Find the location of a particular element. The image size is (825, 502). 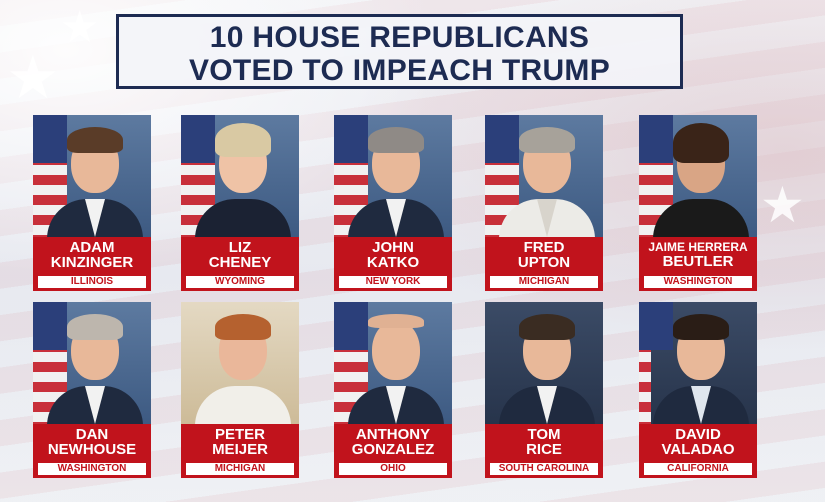

member-label: DAVID VALADAO CALIFORNIA is located at coordinates (698, 451).